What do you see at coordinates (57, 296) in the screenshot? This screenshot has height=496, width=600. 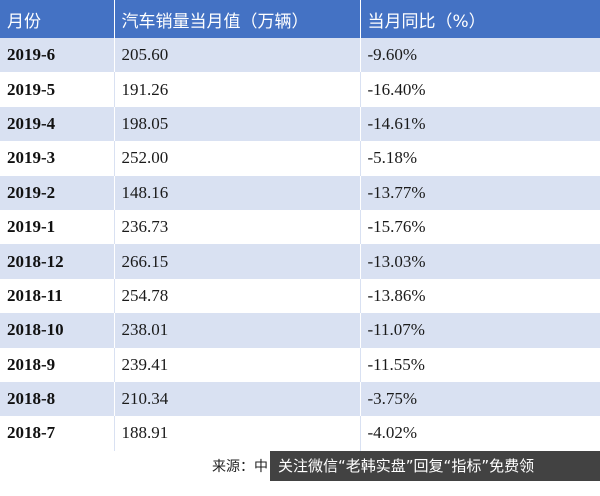 I see `cell-month: 2018-11` at bounding box center [57, 296].